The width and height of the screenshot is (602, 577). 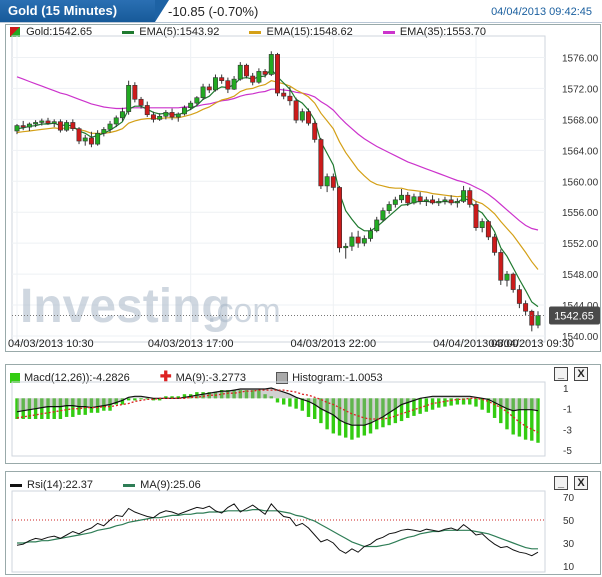 What do you see at coordinates (129, 485) in the screenshot?
I see `rsi-ma-legend-icon` at bounding box center [129, 485].